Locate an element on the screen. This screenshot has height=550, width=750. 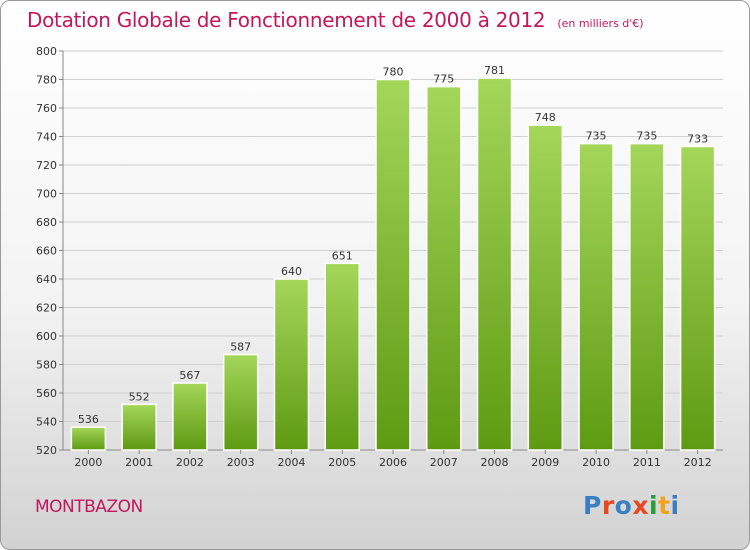
y-tick-label: 760 is located at coordinates (46, 108).